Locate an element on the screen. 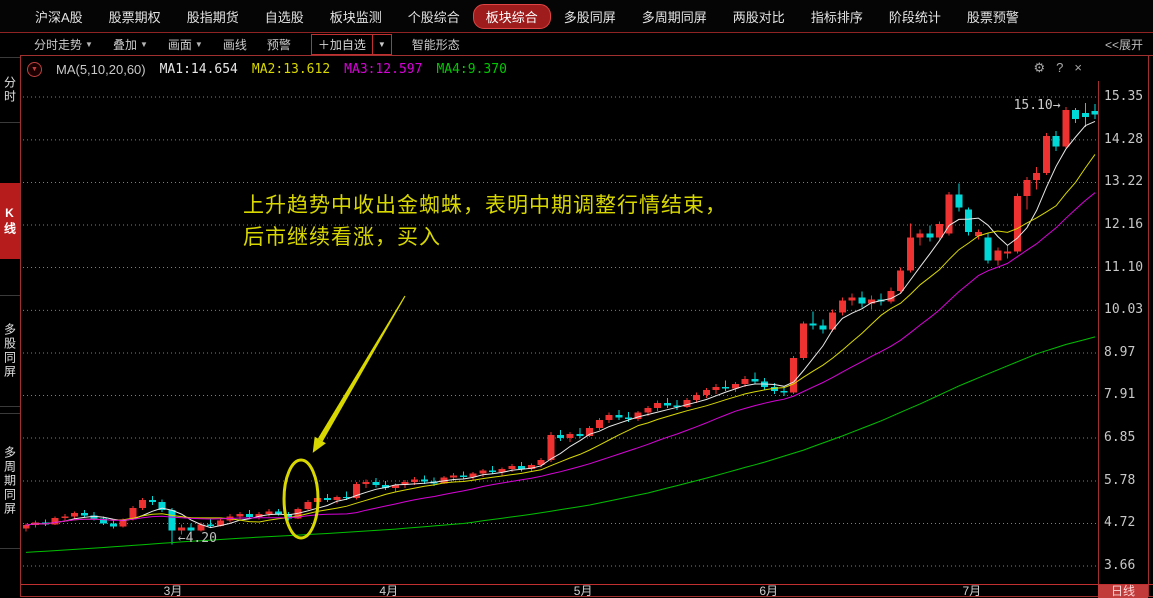 Image resolution: width=1153 pixels, height=598 pixels. sidebar-tab-multi-stock: 多股同屏 is located at coordinates (10, 351).